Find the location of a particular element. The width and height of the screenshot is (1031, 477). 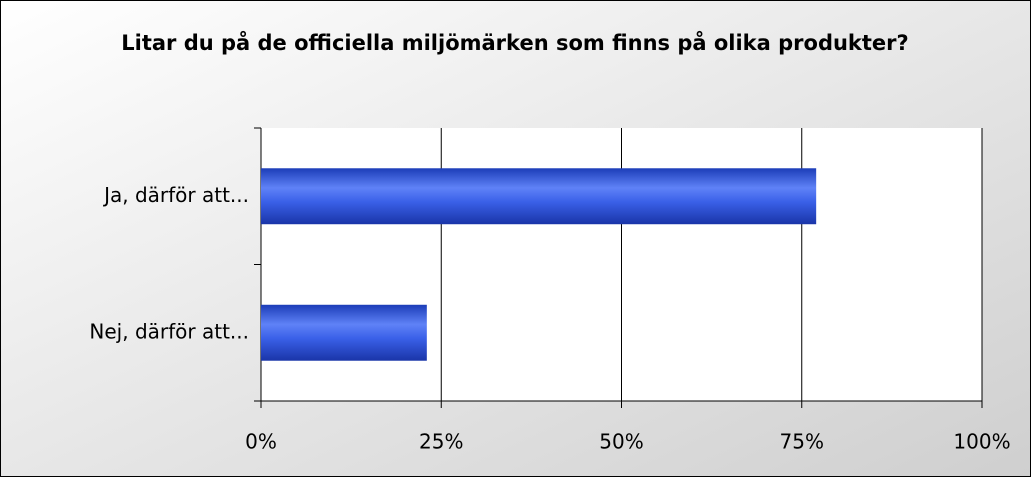

x-tick-label: 100% is located at coordinates (981, 442).